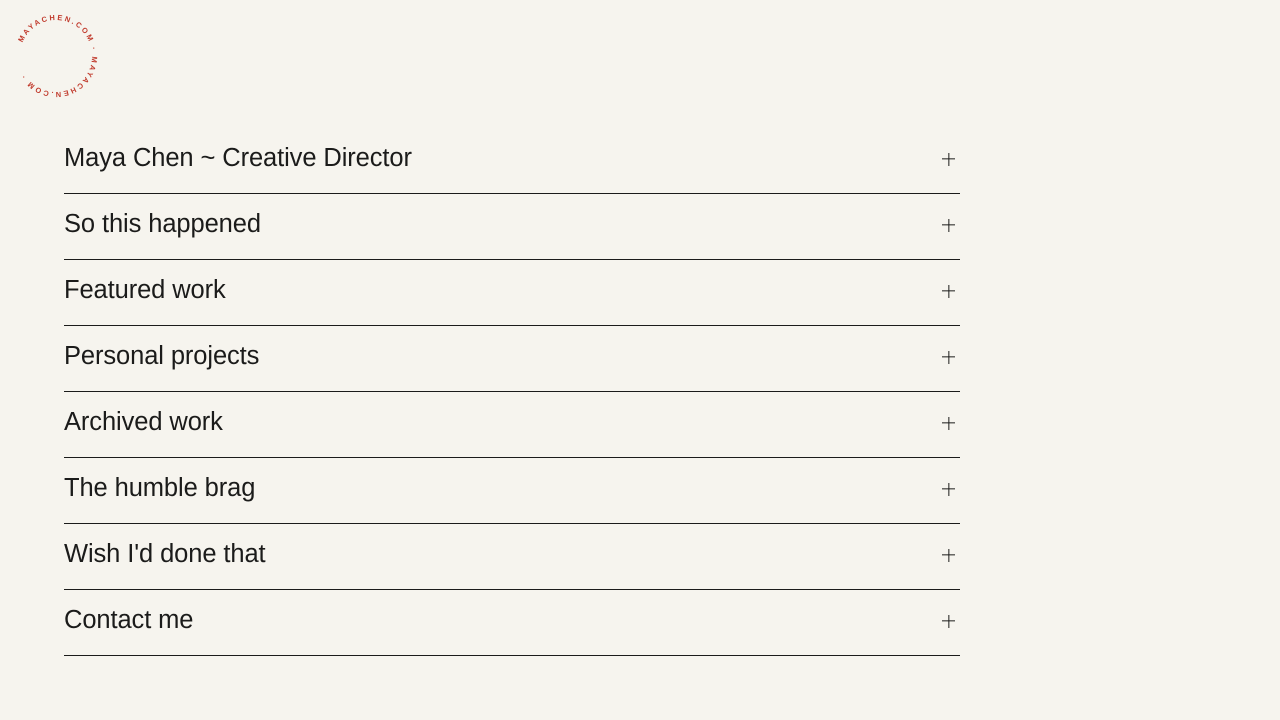 This screenshot has width=1280, height=720. I want to click on accordion-item-label: Archived work, so click(143, 422).